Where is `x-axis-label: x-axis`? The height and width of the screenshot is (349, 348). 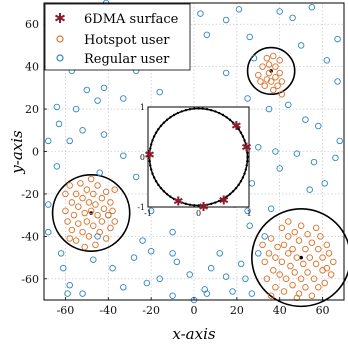
x-axis-label: x-axis is located at coordinates (193, 334).